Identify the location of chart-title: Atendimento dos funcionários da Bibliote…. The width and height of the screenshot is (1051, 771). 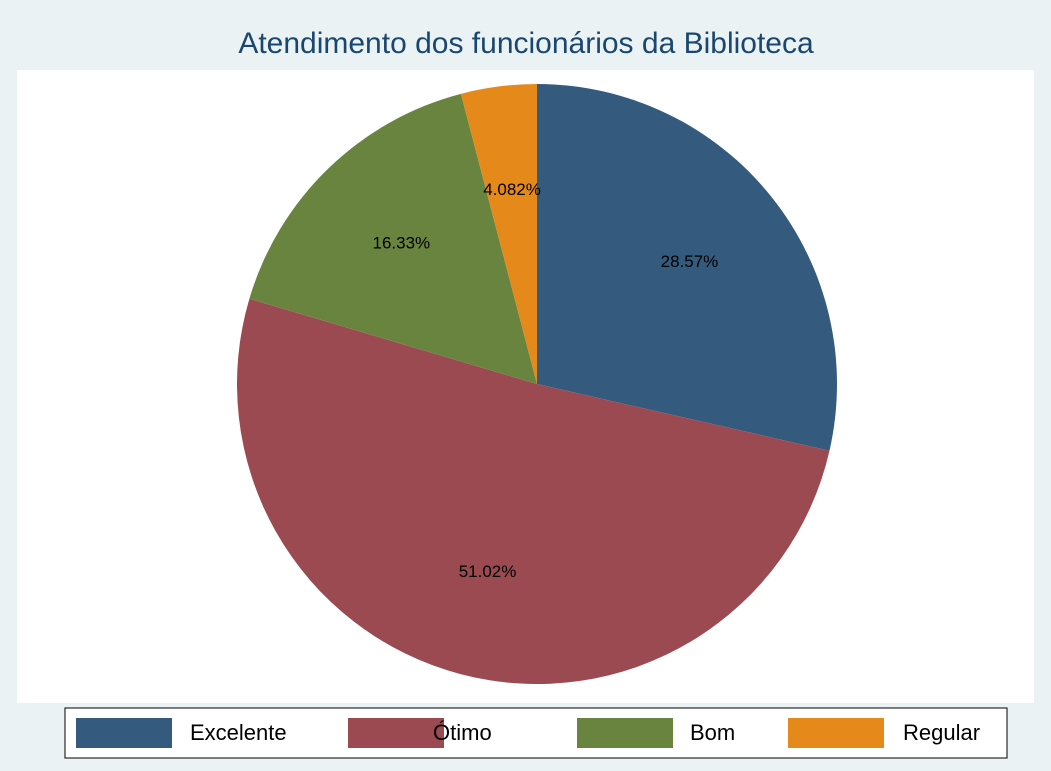
(526, 43).